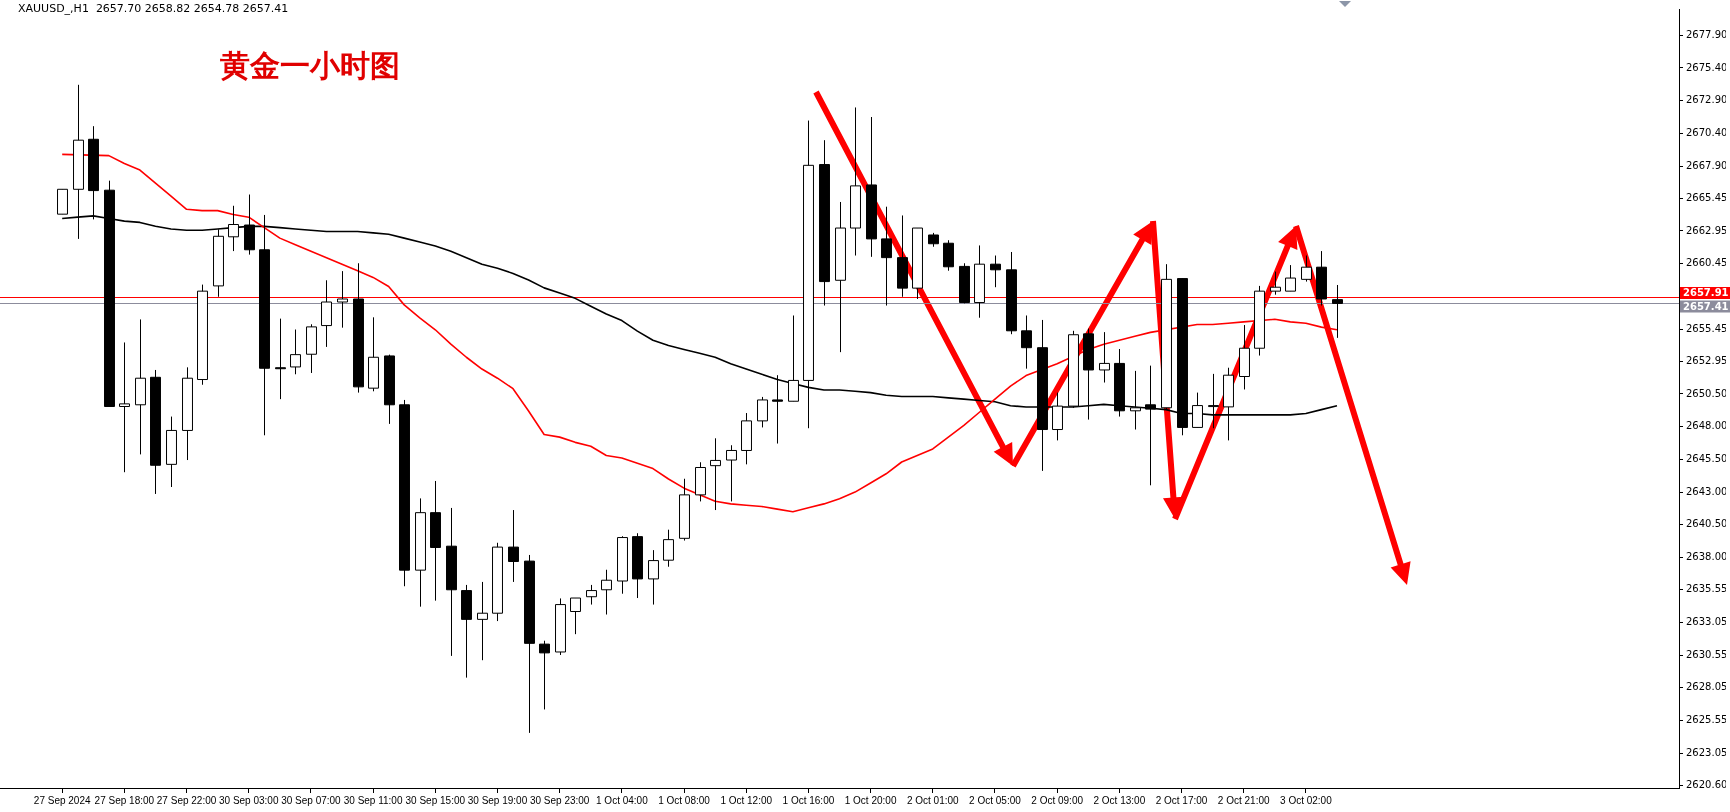 The image size is (1730, 812). I want to click on y-tick-label: 2633.05, so click(1707, 621).